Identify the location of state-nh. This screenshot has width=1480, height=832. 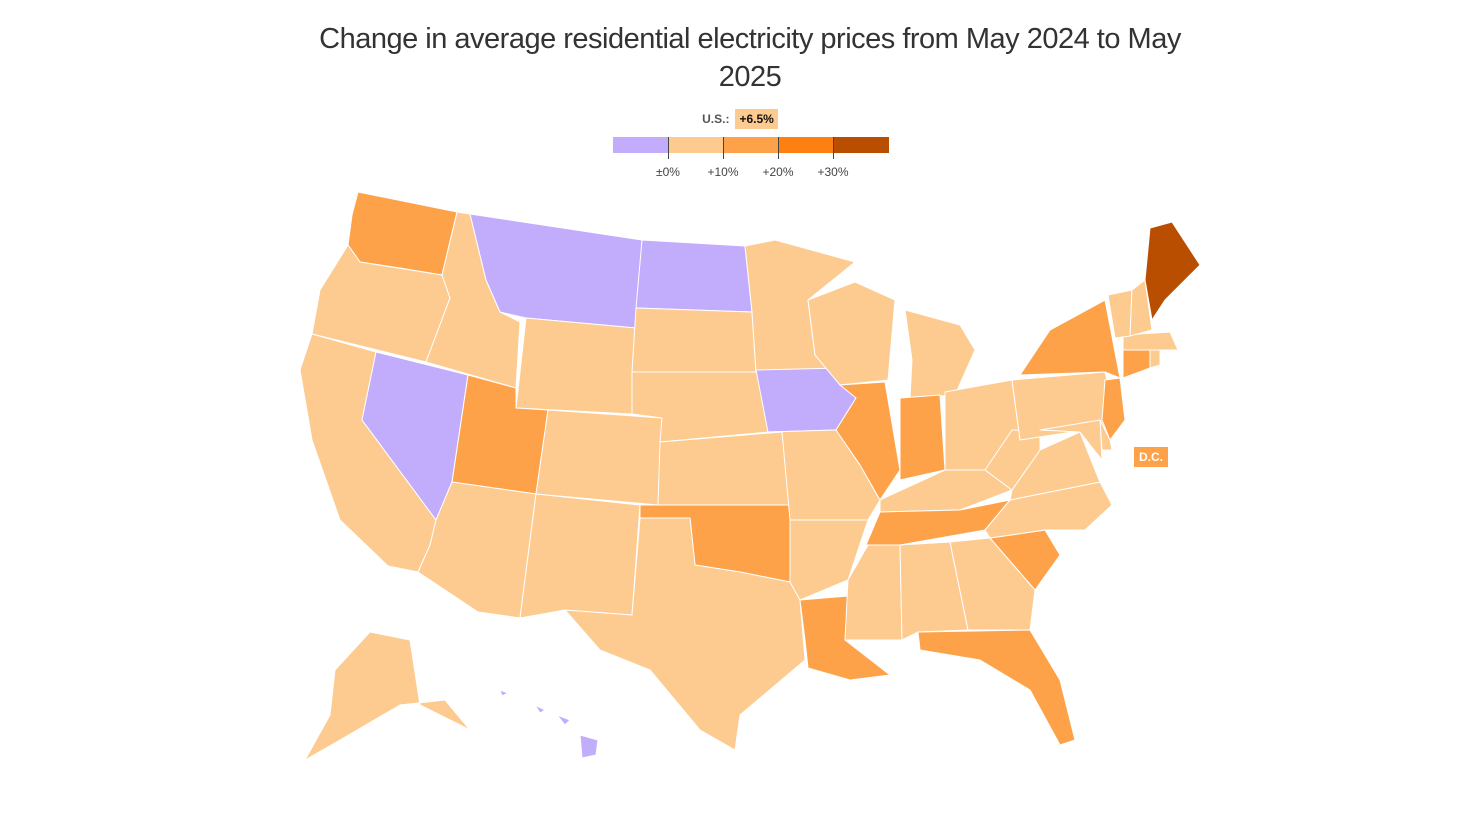
(1141, 308).